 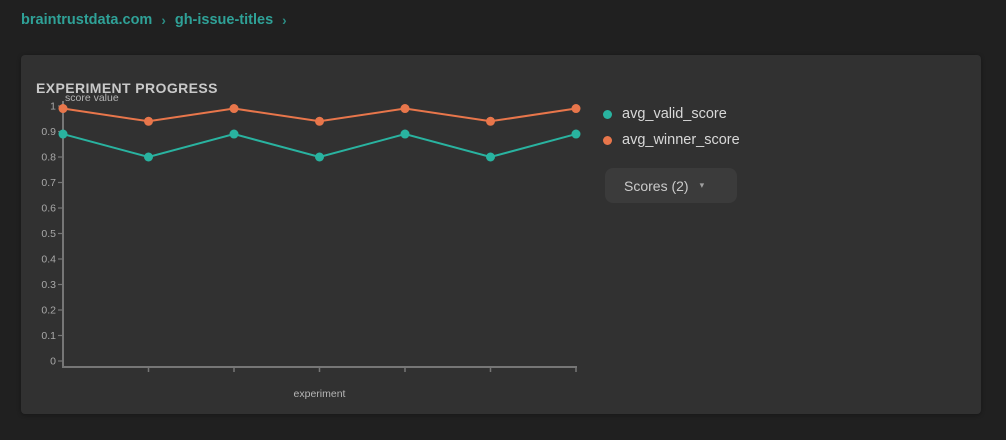 I want to click on y-tick-label: 0.7, so click(x=48, y=183).